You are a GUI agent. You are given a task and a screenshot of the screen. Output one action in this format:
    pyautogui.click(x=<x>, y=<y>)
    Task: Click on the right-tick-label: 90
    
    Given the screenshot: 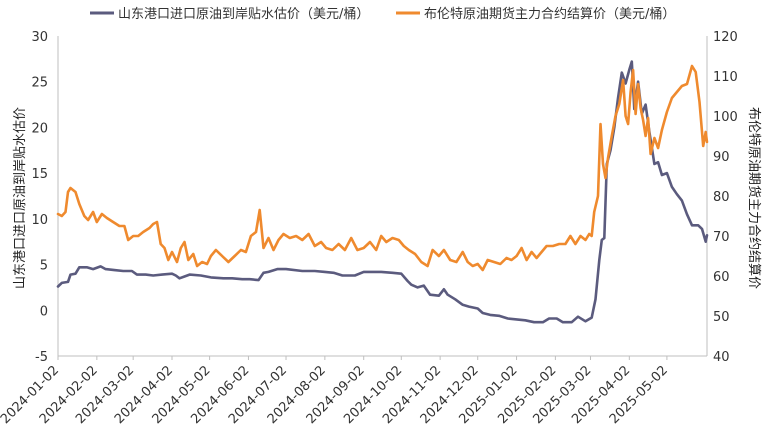 What is the action you would take?
    pyautogui.click(x=721, y=157)
    